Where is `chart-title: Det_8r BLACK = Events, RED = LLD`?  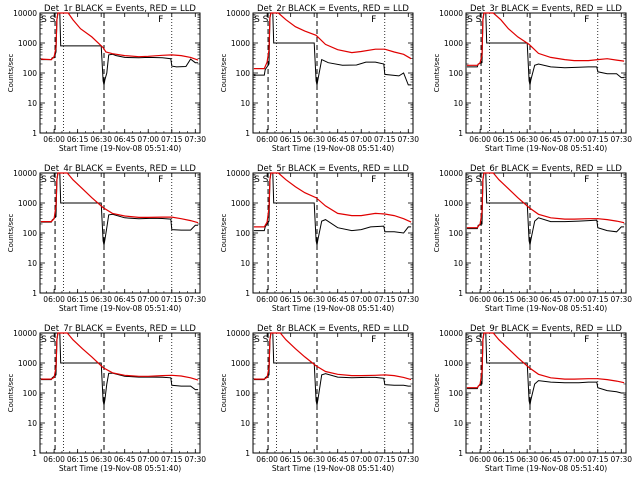 chart-title: Det_8r BLACK = Events, RED = LLD is located at coordinates (333, 329).